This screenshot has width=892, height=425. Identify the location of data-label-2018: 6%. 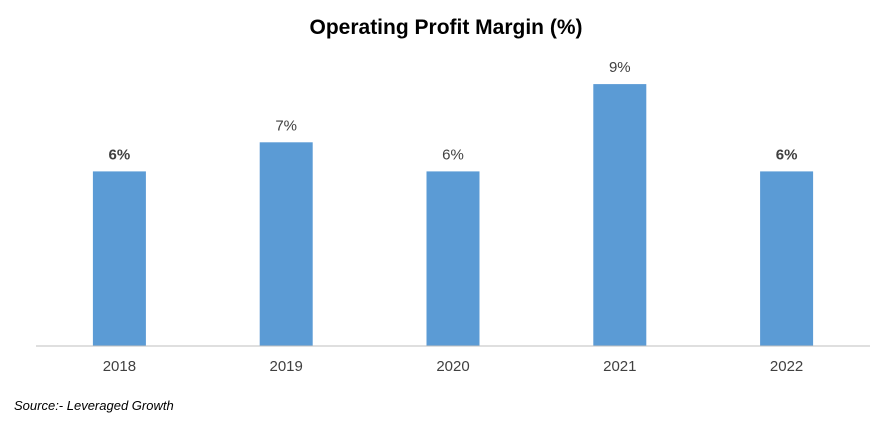
(120, 154).